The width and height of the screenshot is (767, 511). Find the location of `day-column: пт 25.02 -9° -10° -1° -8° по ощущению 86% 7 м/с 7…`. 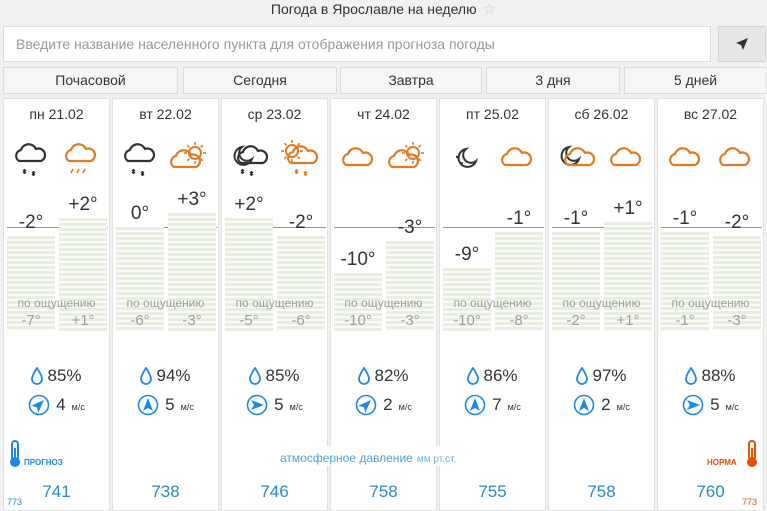

day-column: пт 25.02 -9° -10° -1° -8° по ощущению 86% 7 м/с 7… is located at coordinates (492, 304).